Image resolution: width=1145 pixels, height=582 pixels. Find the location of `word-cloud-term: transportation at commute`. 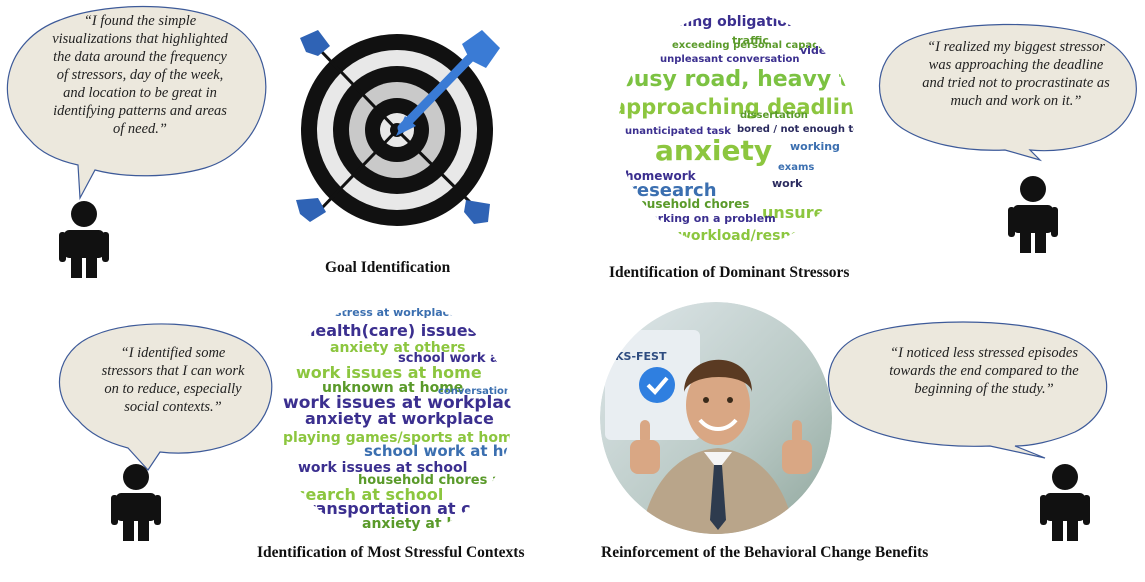

word-cloud-term: transportation at commute is located at coordinates (422, 508).